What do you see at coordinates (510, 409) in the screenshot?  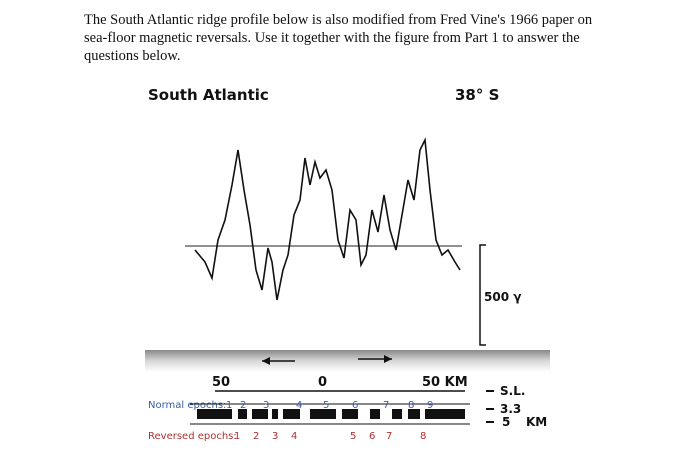 I see `depth-label: 3.3` at bounding box center [510, 409].